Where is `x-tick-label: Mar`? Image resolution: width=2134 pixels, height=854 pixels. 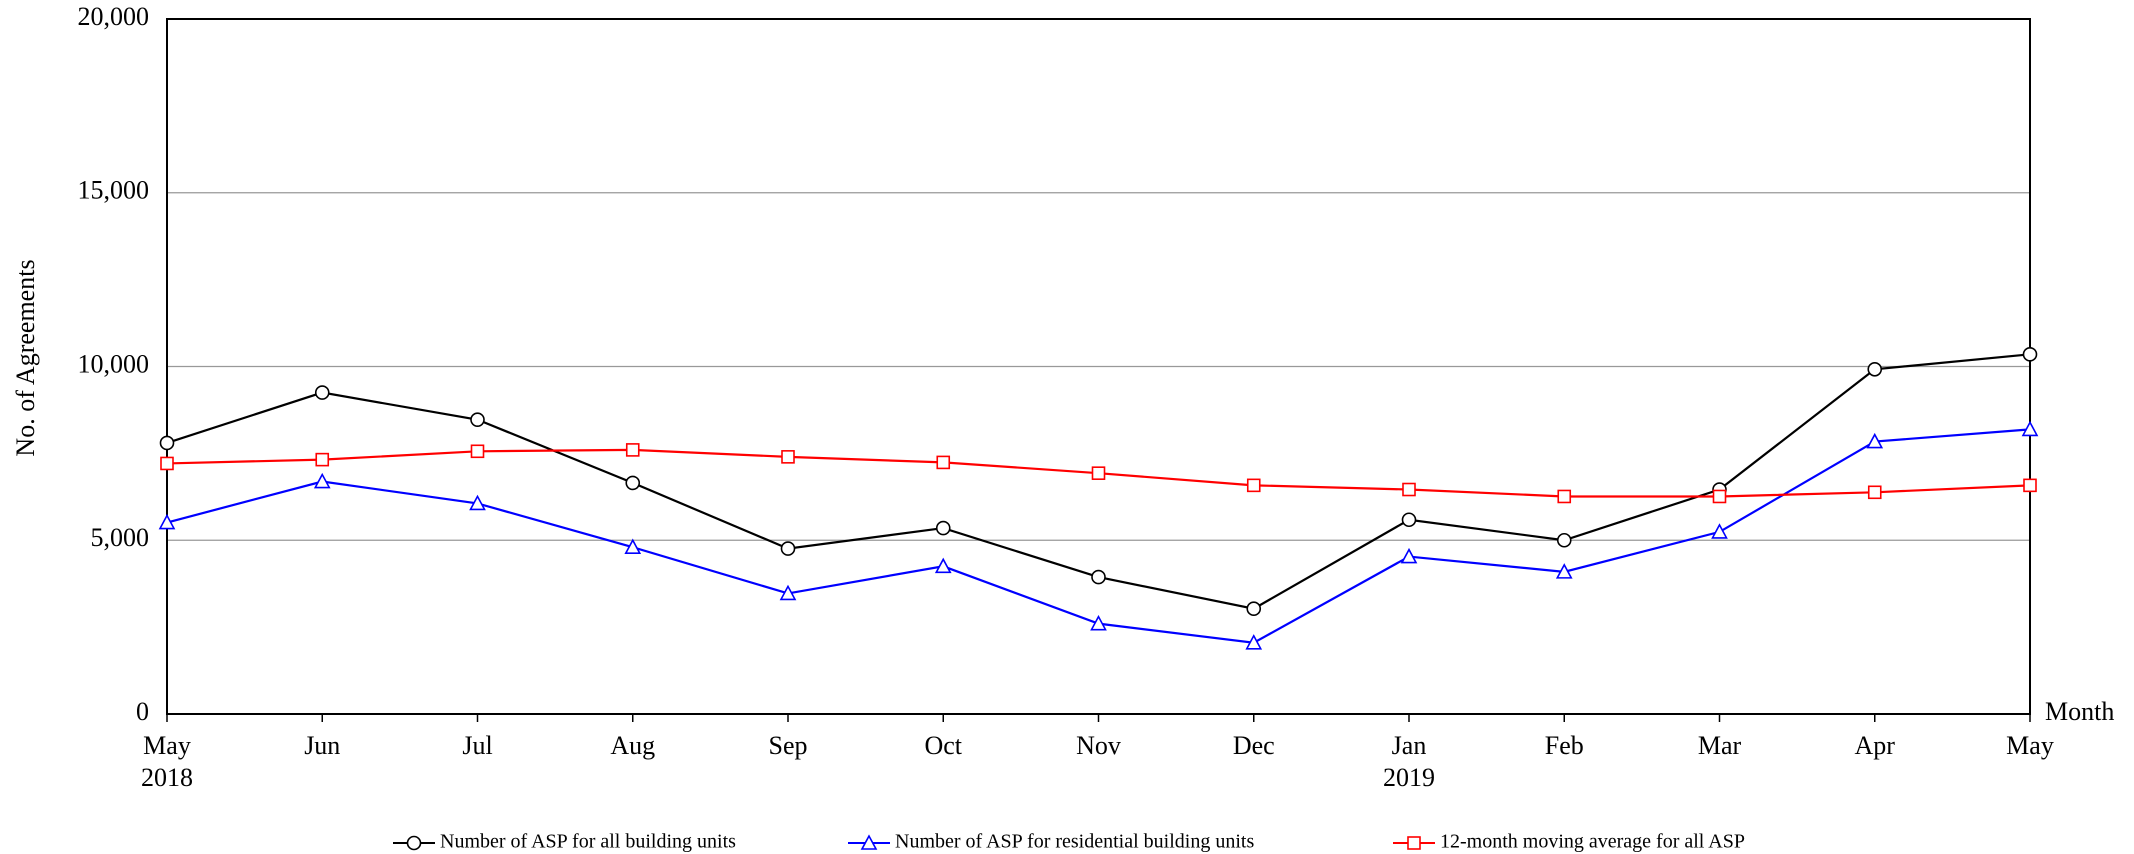 x-tick-label: Mar is located at coordinates (1720, 745).